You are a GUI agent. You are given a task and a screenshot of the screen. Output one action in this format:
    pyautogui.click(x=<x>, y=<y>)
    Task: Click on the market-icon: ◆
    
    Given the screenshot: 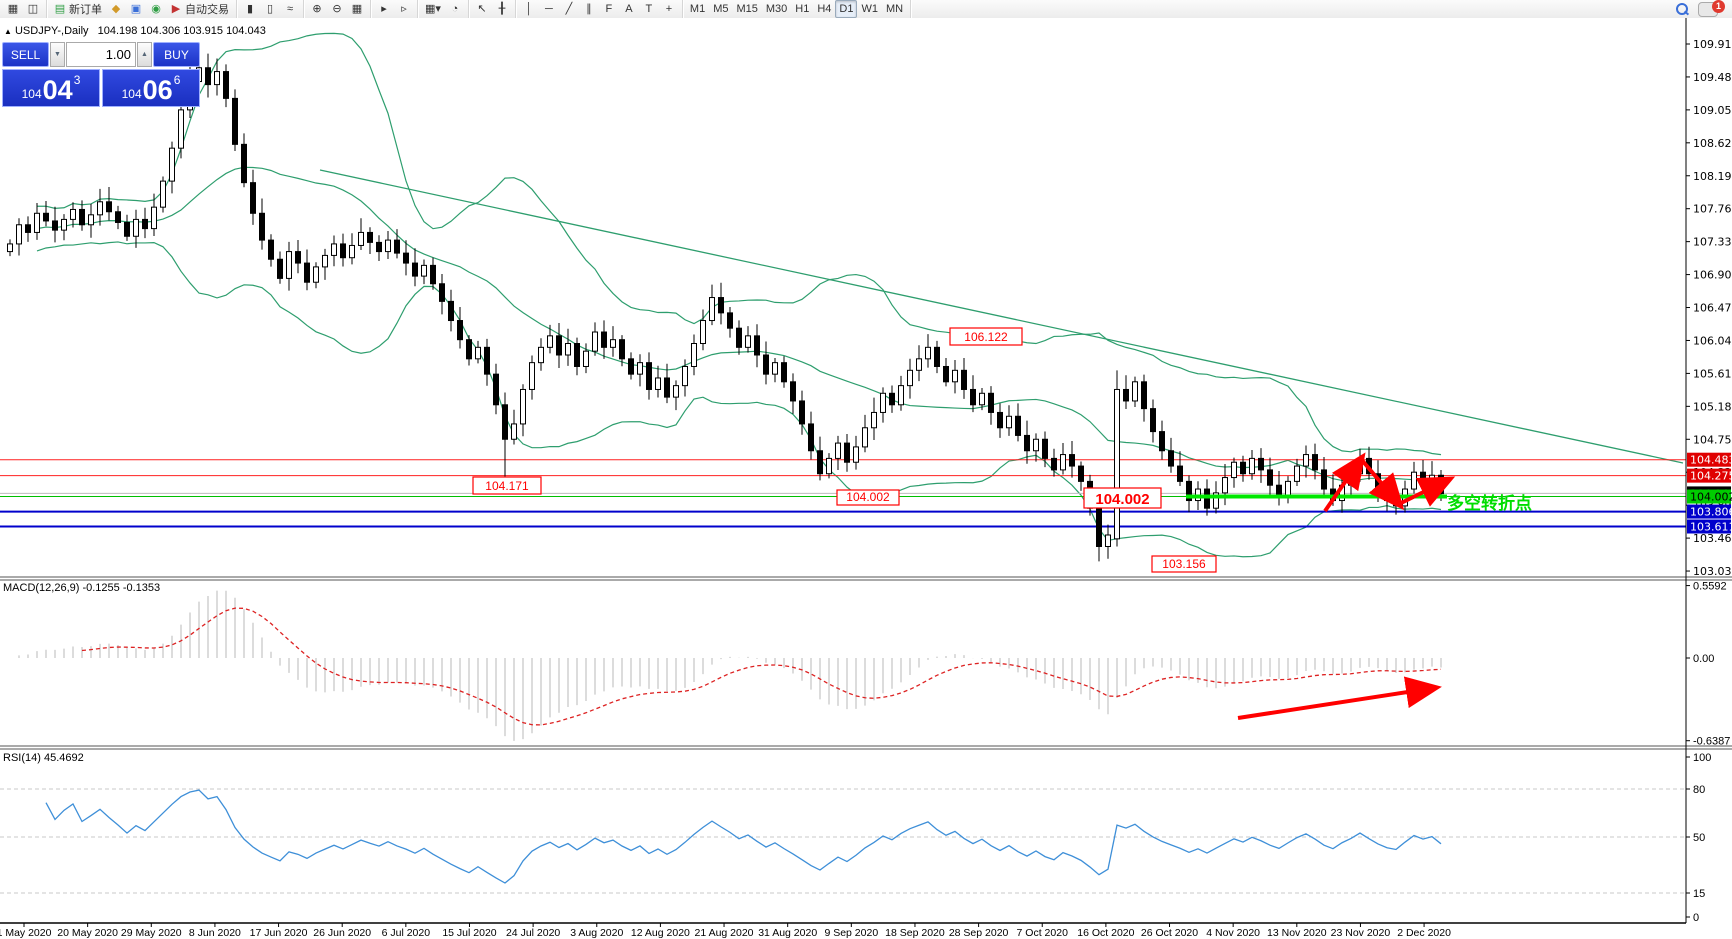 What is the action you would take?
    pyautogui.click(x=116, y=9)
    